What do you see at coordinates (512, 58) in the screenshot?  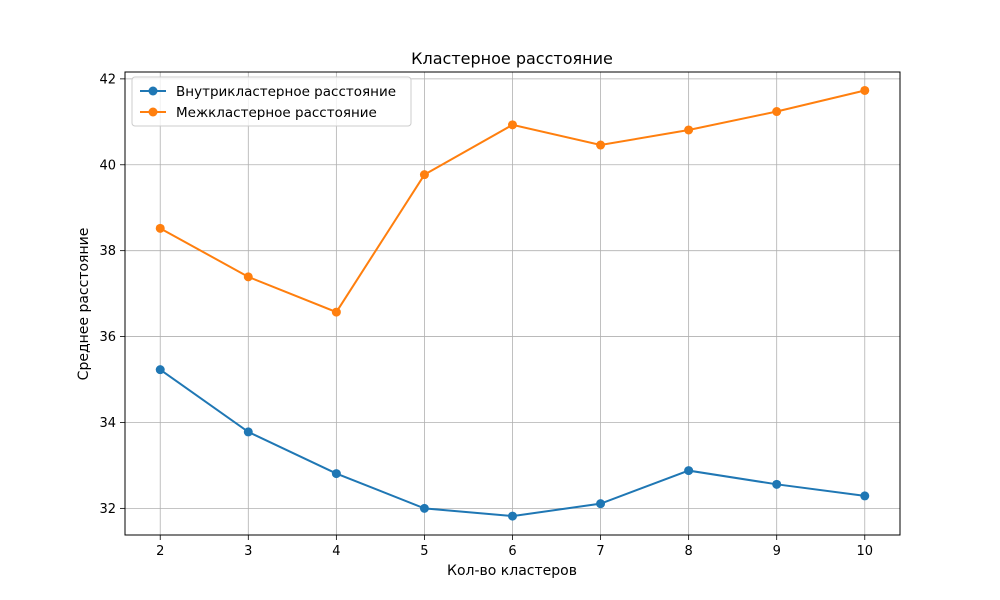 I see `chart-title: Кластерное расстояние` at bounding box center [512, 58].